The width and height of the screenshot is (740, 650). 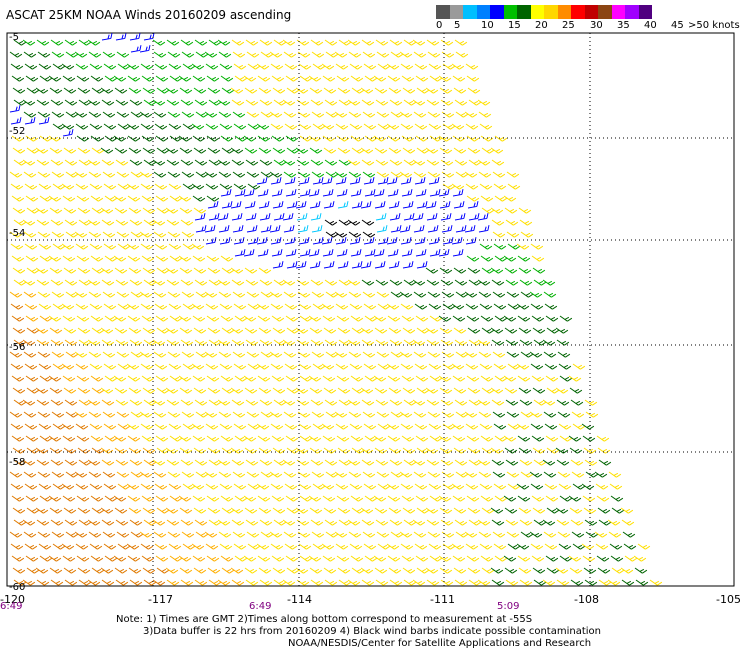 What do you see at coordinates (623, 25) in the screenshot?
I see `legend-tick-7: 35` at bounding box center [623, 25].